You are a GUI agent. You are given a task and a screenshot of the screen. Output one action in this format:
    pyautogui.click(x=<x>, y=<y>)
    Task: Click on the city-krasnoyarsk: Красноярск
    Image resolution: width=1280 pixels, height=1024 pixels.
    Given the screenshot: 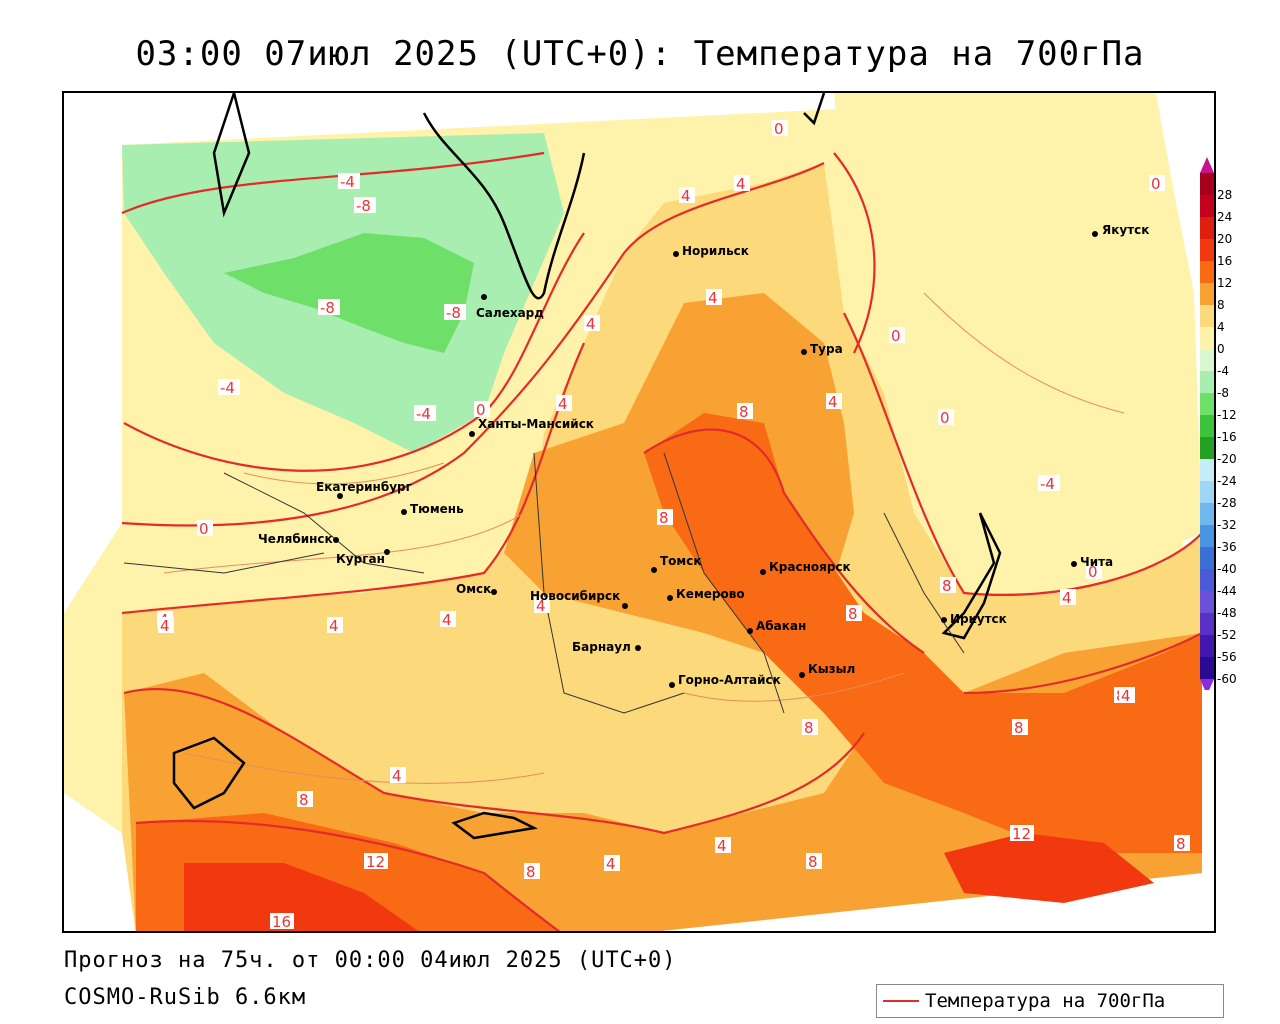 What is the action you would take?
    pyautogui.click(x=805, y=567)
    